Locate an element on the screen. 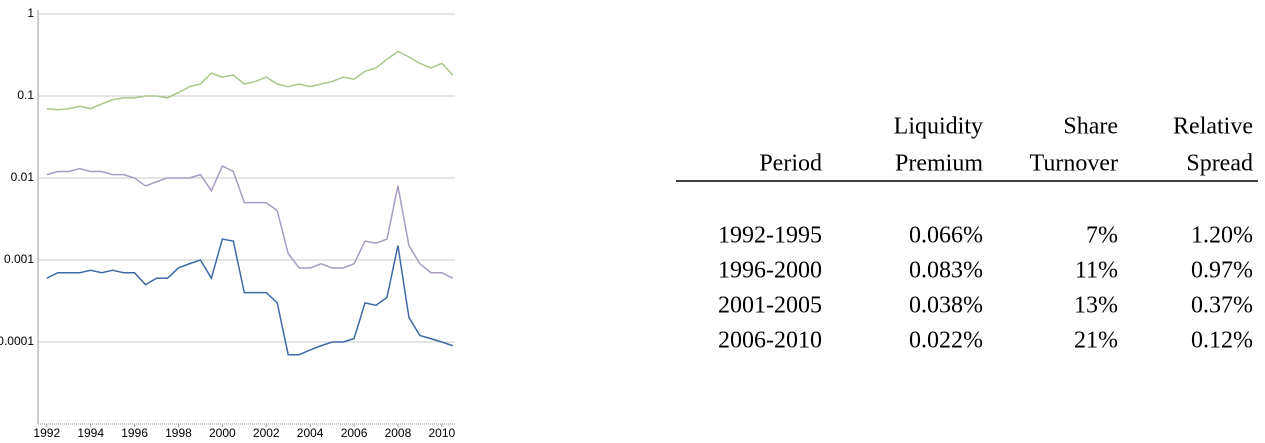  table-cell: 2001-2005 is located at coordinates (770, 306).